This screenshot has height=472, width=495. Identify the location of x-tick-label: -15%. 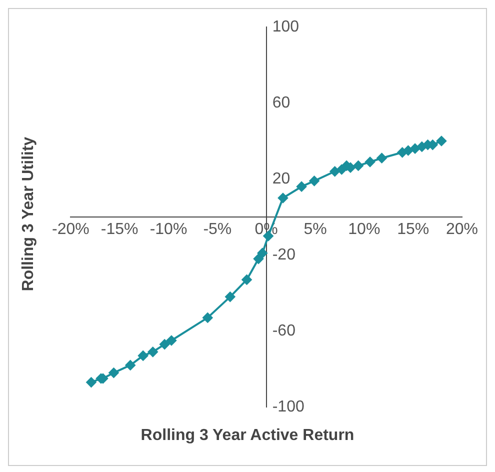
(119, 229).